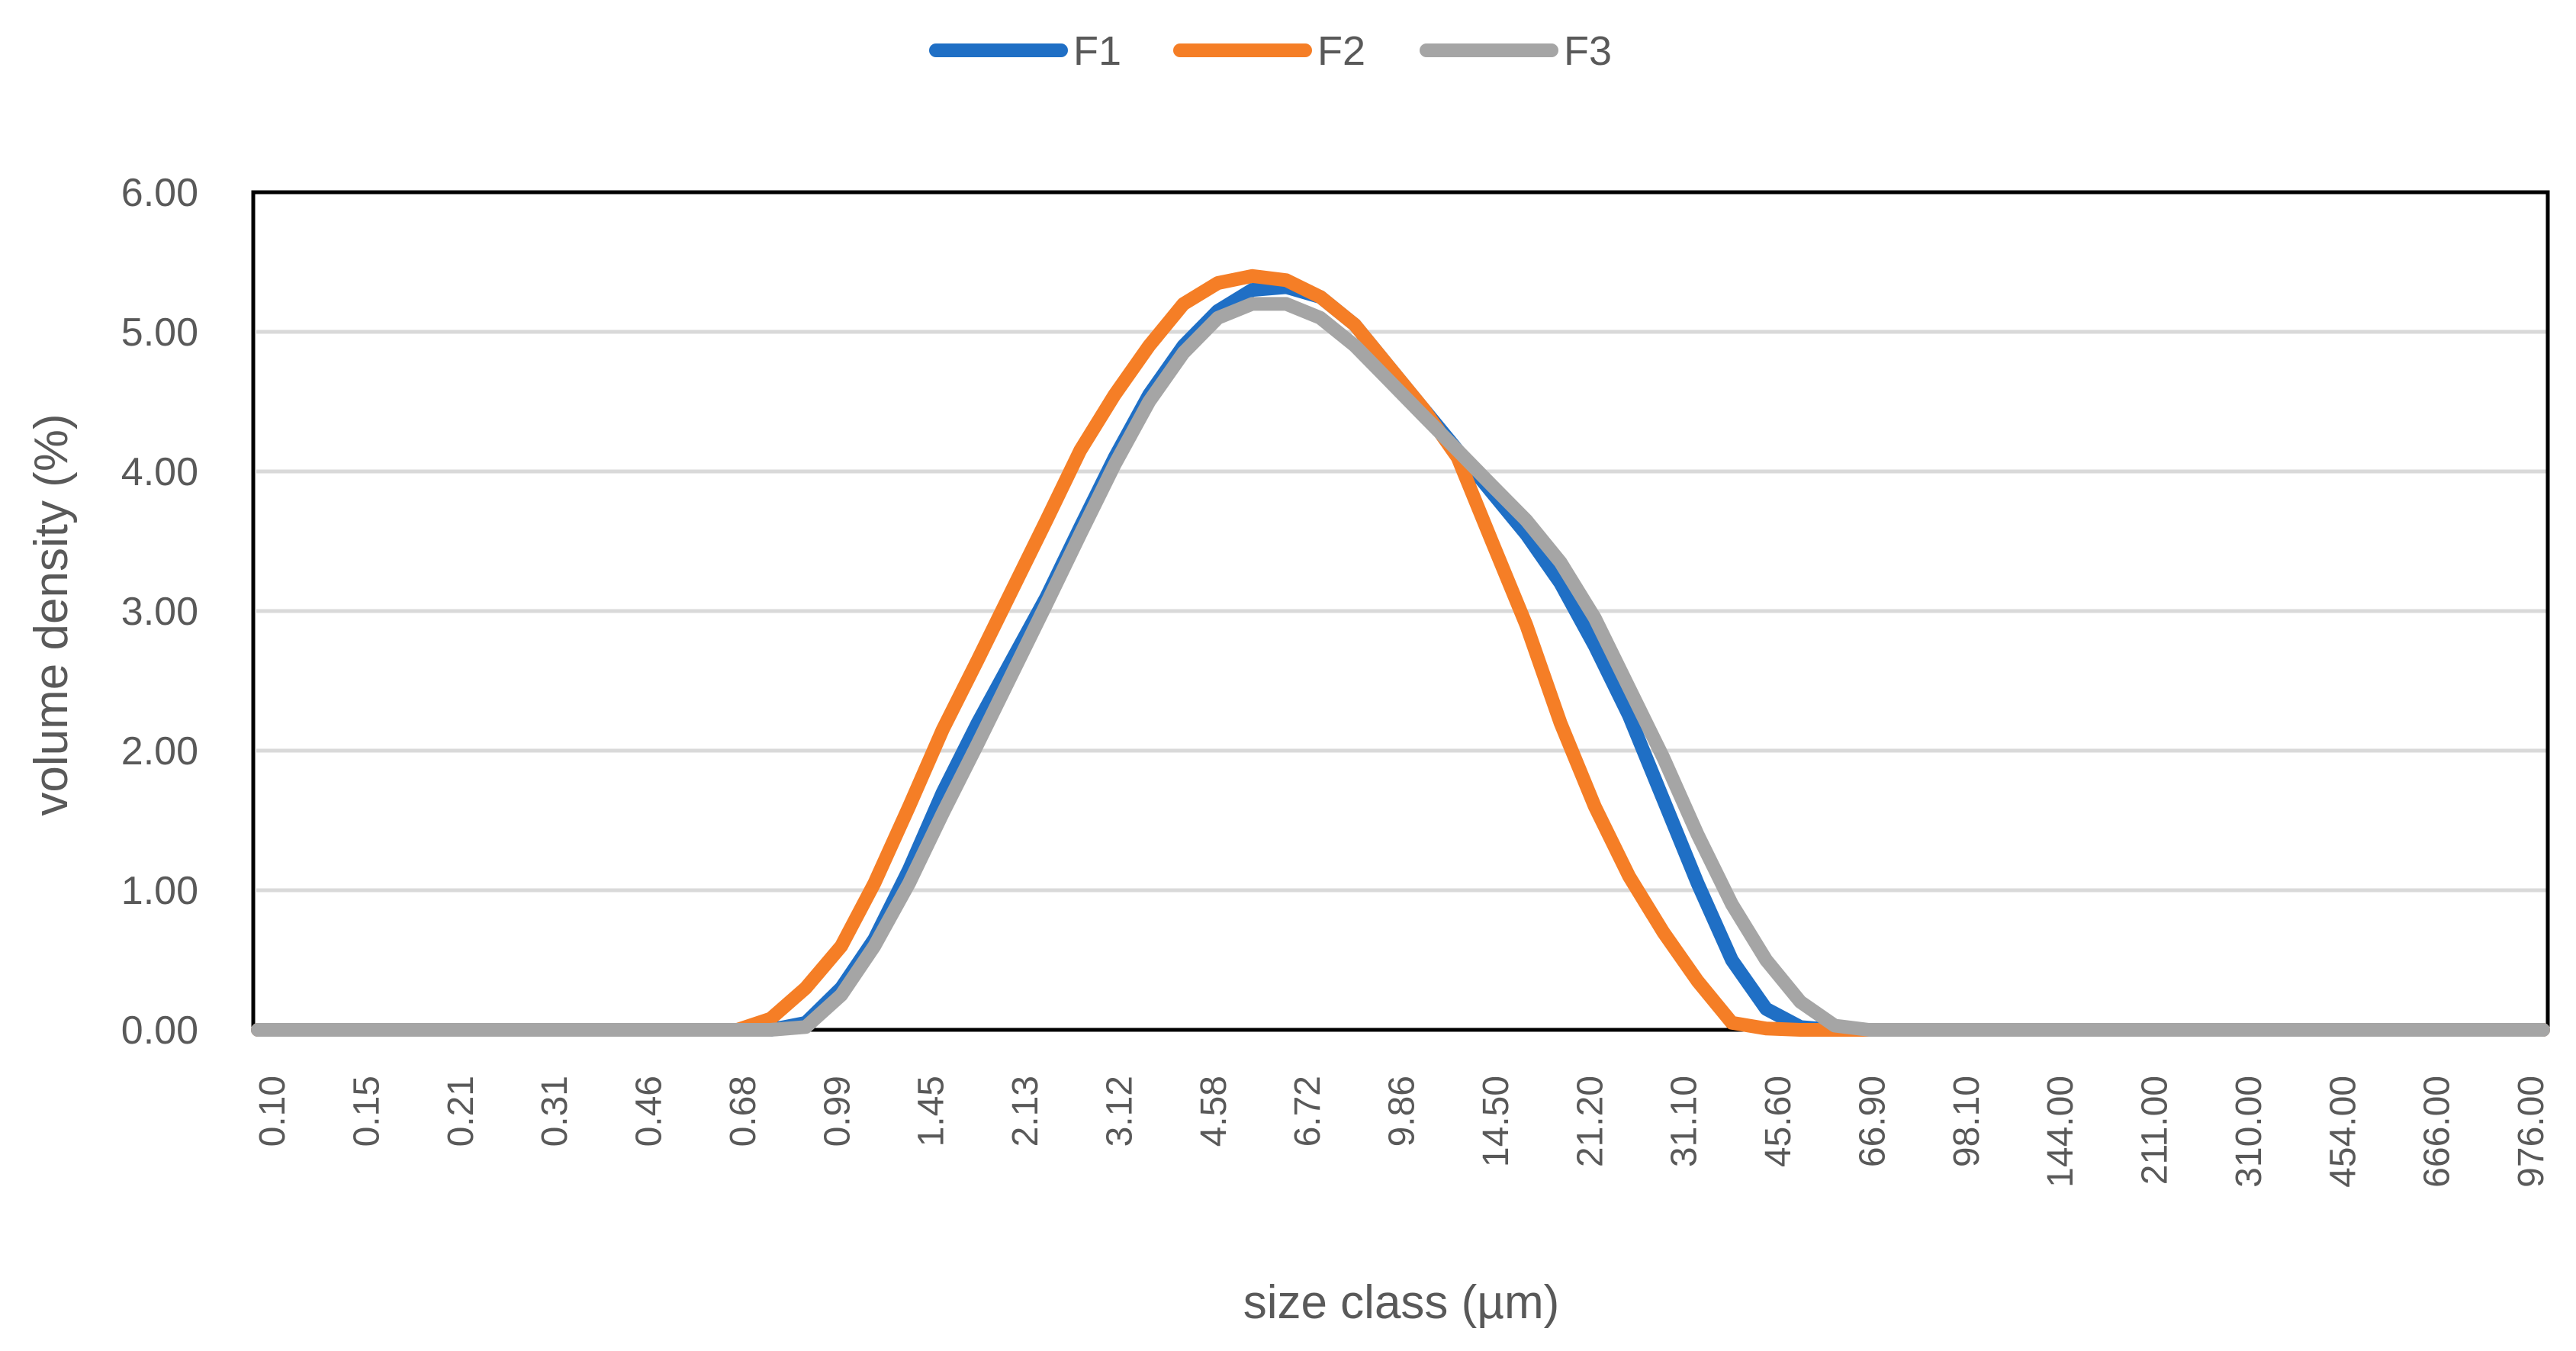 Image resolution: width=2576 pixels, height=1351 pixels. I want to click on y-tick-label: 6.00, so click(160, 193).